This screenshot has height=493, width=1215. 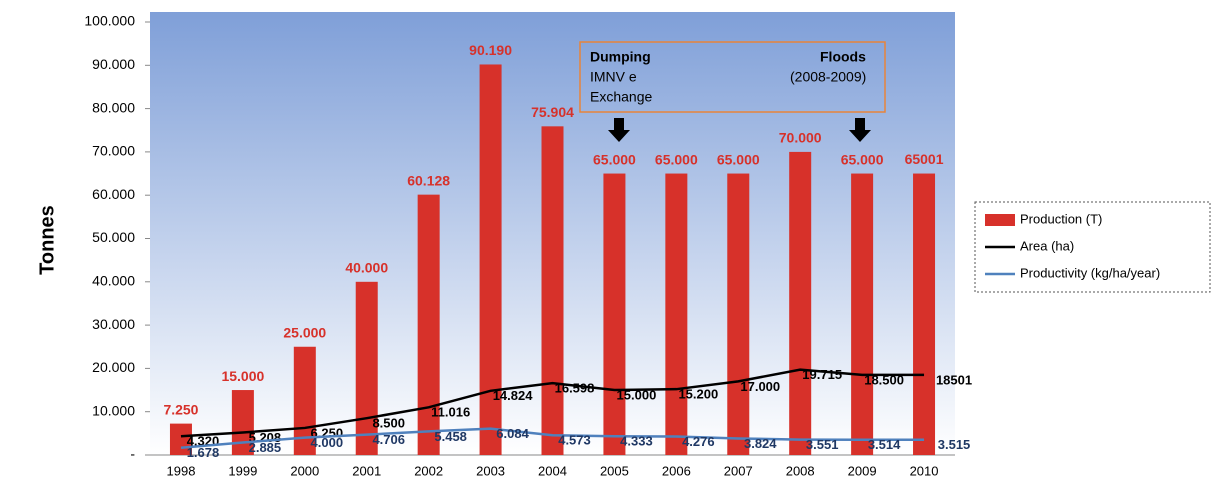 What do you see at coordinates (428, 470) in the screenshot?
I see `x-tick-label: 2002` at bounding box center [428, 470].